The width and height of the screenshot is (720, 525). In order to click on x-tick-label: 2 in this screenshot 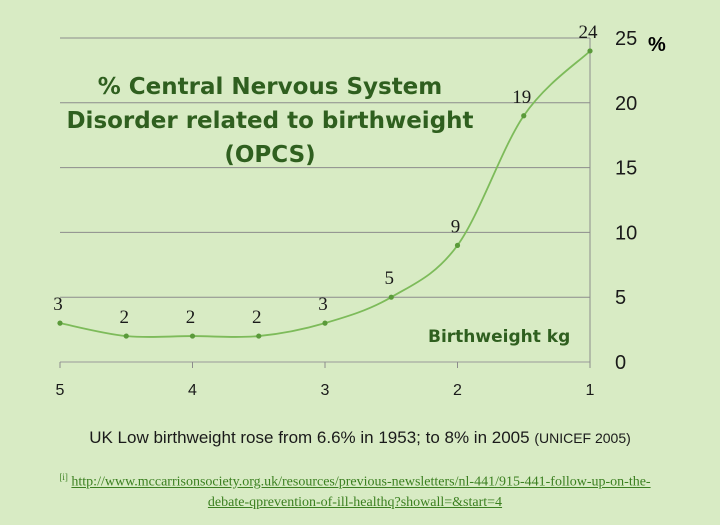, I will do `click(457, 390)`.